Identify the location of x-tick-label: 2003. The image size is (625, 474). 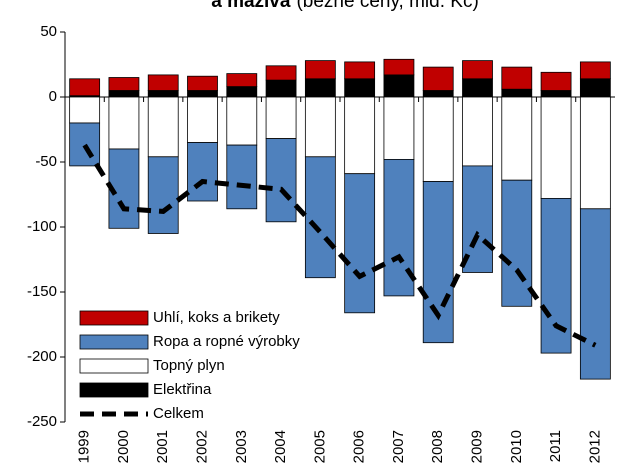
(241, 446).